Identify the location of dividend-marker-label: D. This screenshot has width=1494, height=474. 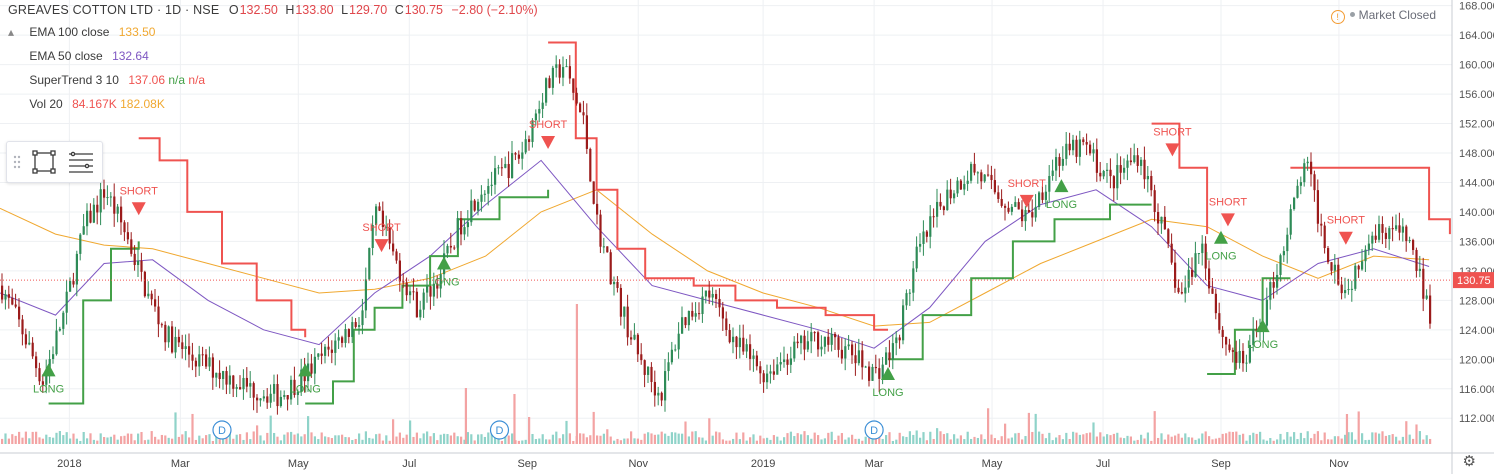
(500, 431).